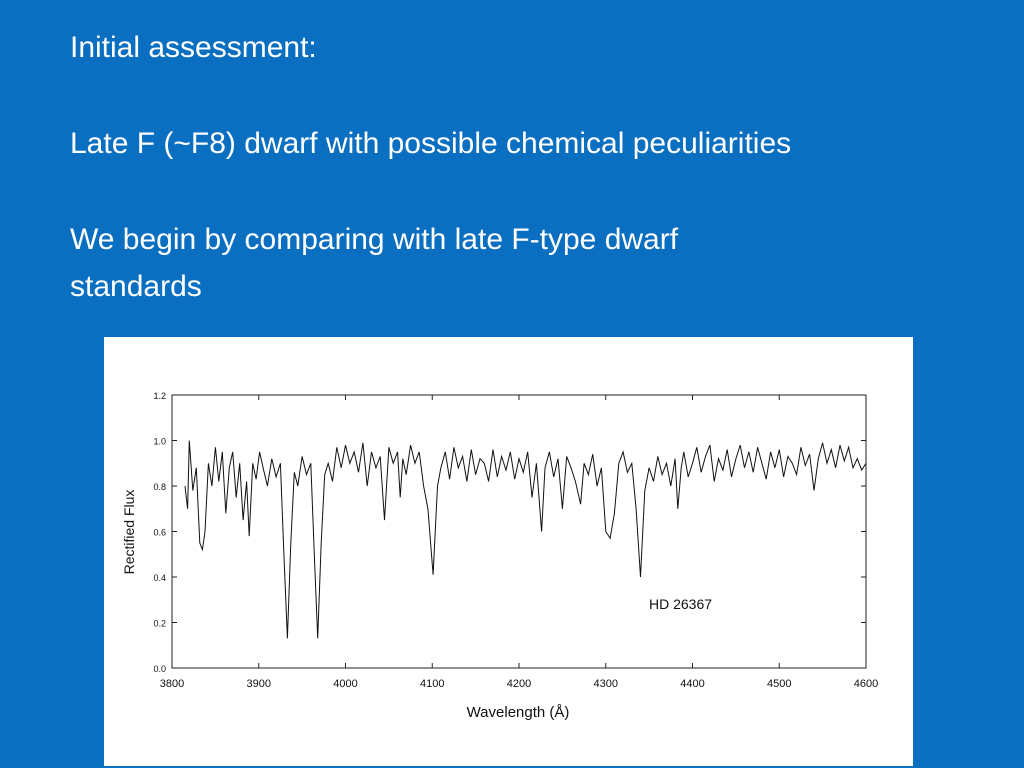 The height and width of the screenshot is (768, 1024). I want to click on y-tick-label: 0.2, so click(159, 624).